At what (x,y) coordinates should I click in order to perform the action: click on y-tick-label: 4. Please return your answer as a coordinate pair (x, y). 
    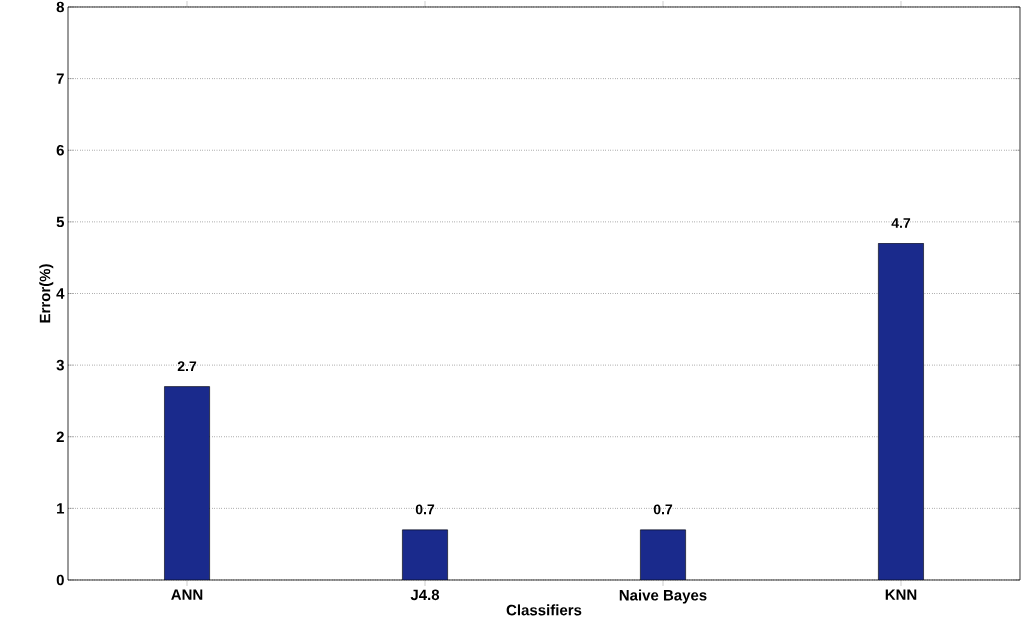
    Looking at the image, I should click on (60, 293).